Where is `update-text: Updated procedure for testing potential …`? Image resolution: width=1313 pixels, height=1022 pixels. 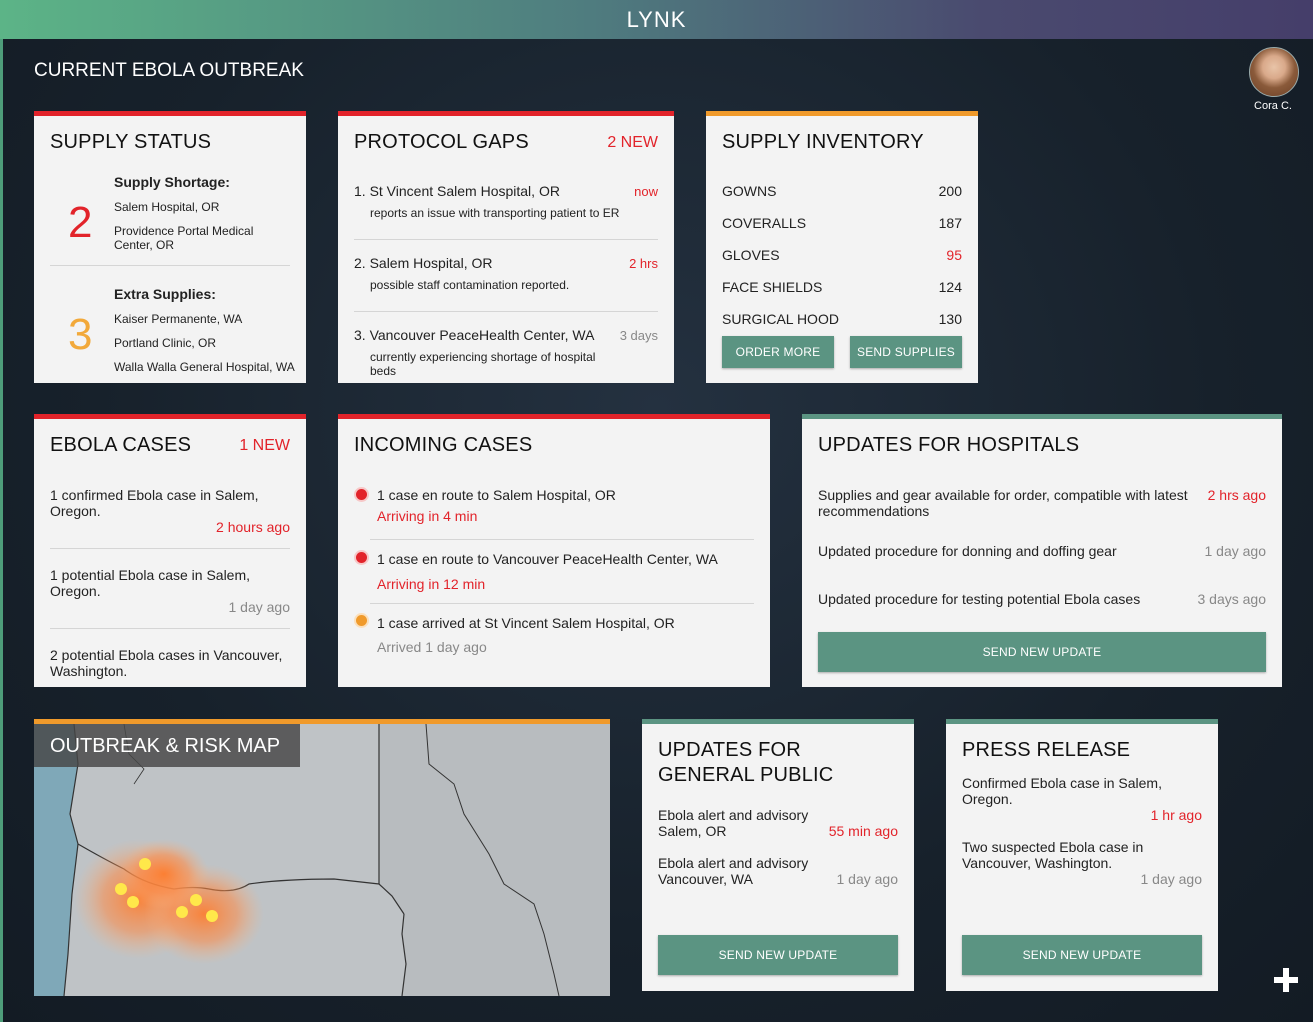 update-text: Updated procedure for testing potential … is located at coordinates (979, 599).